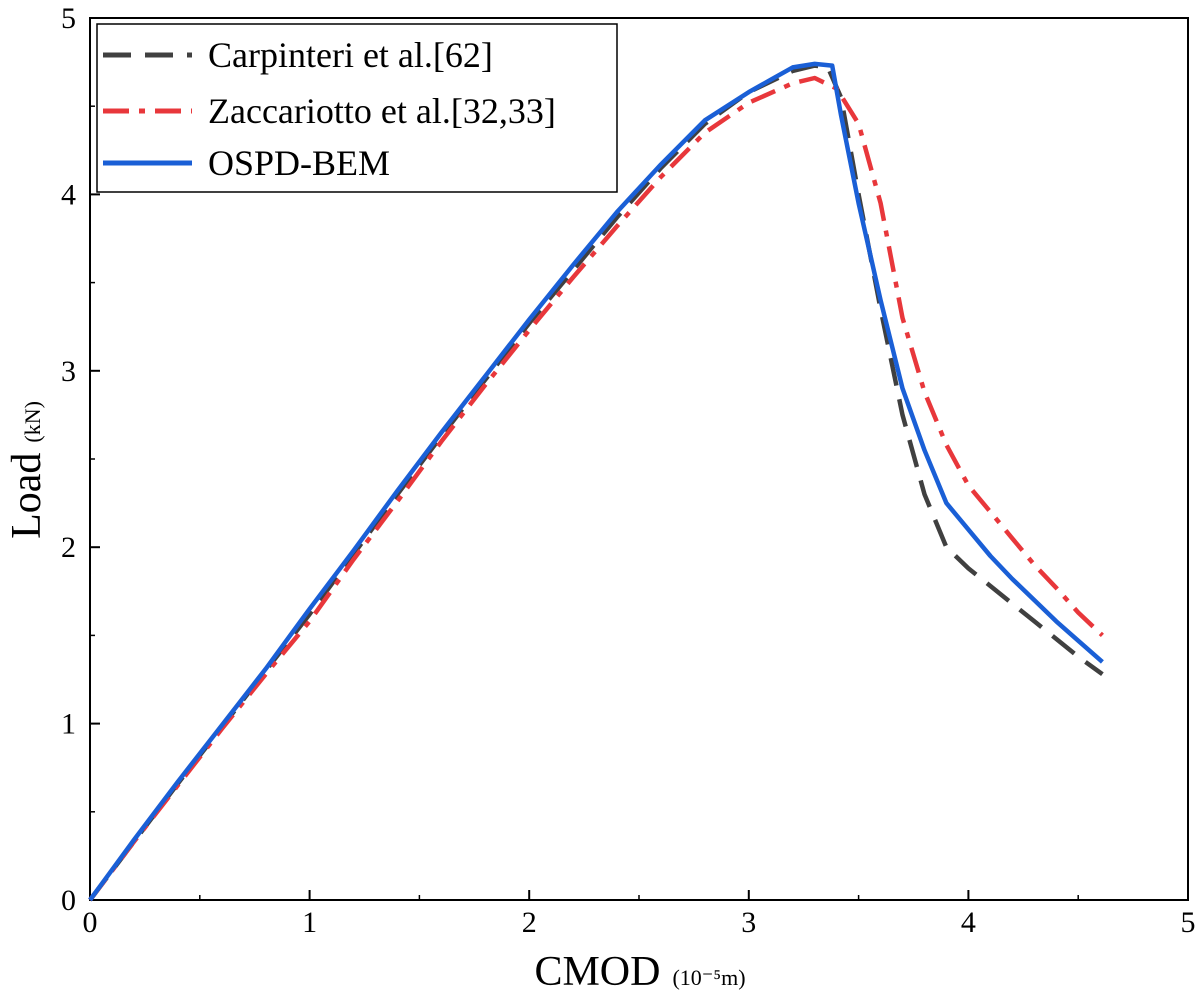 This screenshot has width=1200, height=1000. What do you see at coordinates (748, 922) in the screenshot?
I see `x-tick-label: 3` at bounding box center [748, 922].